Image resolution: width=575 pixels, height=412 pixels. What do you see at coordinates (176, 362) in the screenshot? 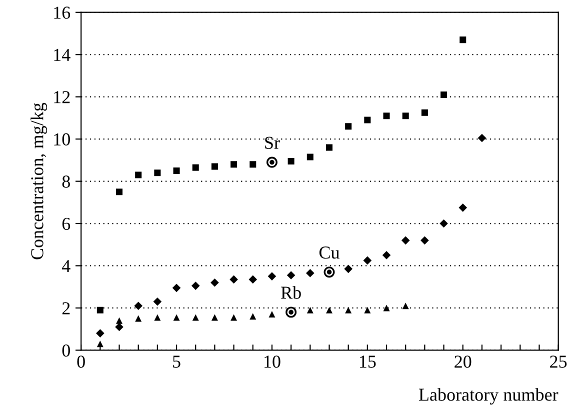
I see `x-tick-label: 5` at bounding box center [176, 362].